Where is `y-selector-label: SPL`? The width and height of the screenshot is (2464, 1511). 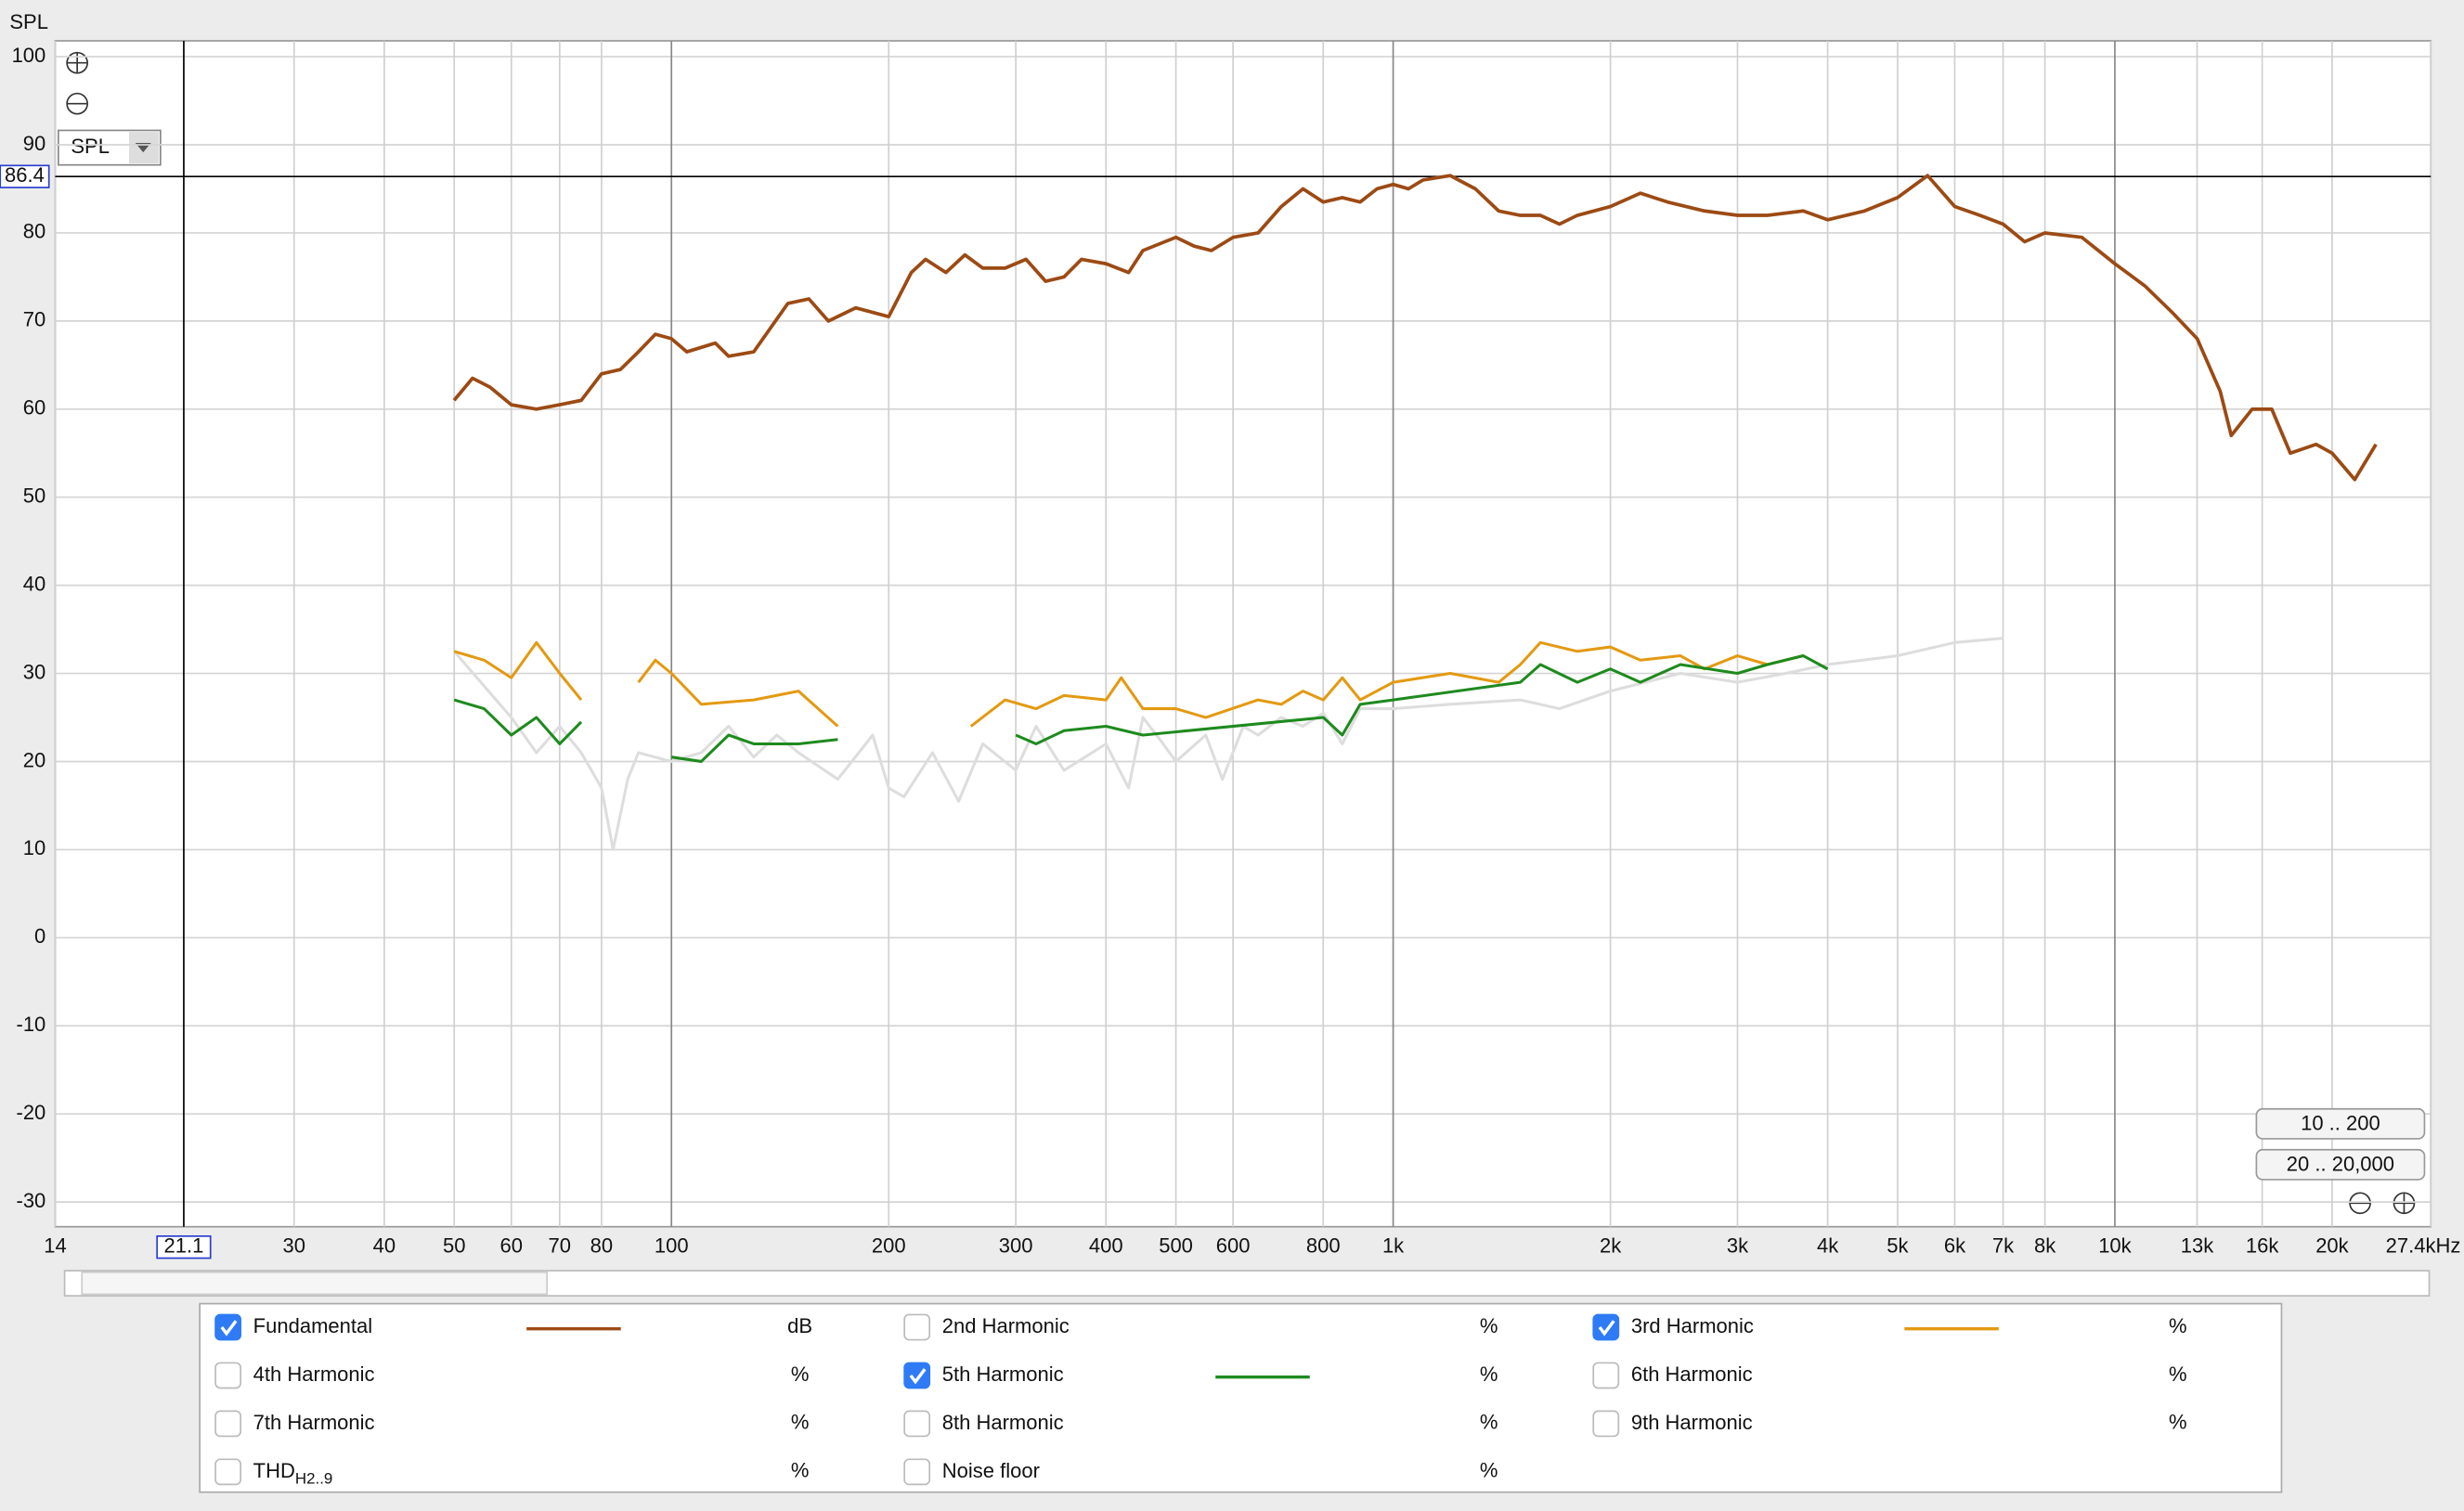
y-selector-label: SPL is located at coordinates (90, 146).